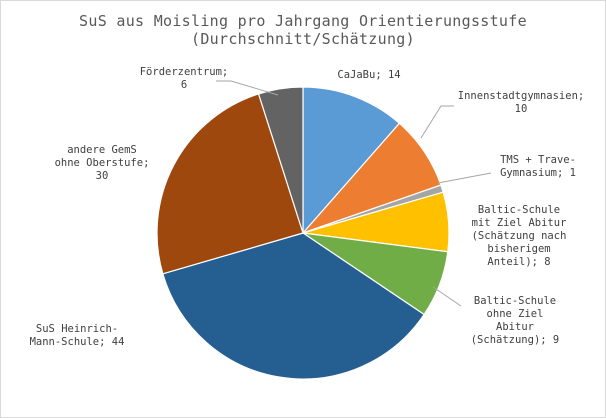 The width and height of the screenshot is (606, 418). Describe the element at coordinates (303, 39) in the screenshot. I see `chart-subtitle: (Durchschnitt/Schätzung)` at that location.